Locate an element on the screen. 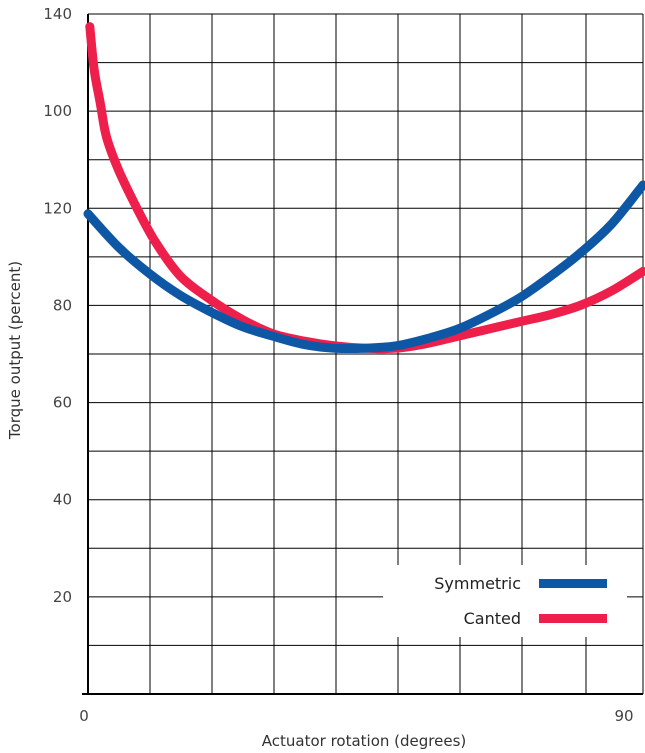  y-tick-label: 80 is located at coordinates (62, 305).